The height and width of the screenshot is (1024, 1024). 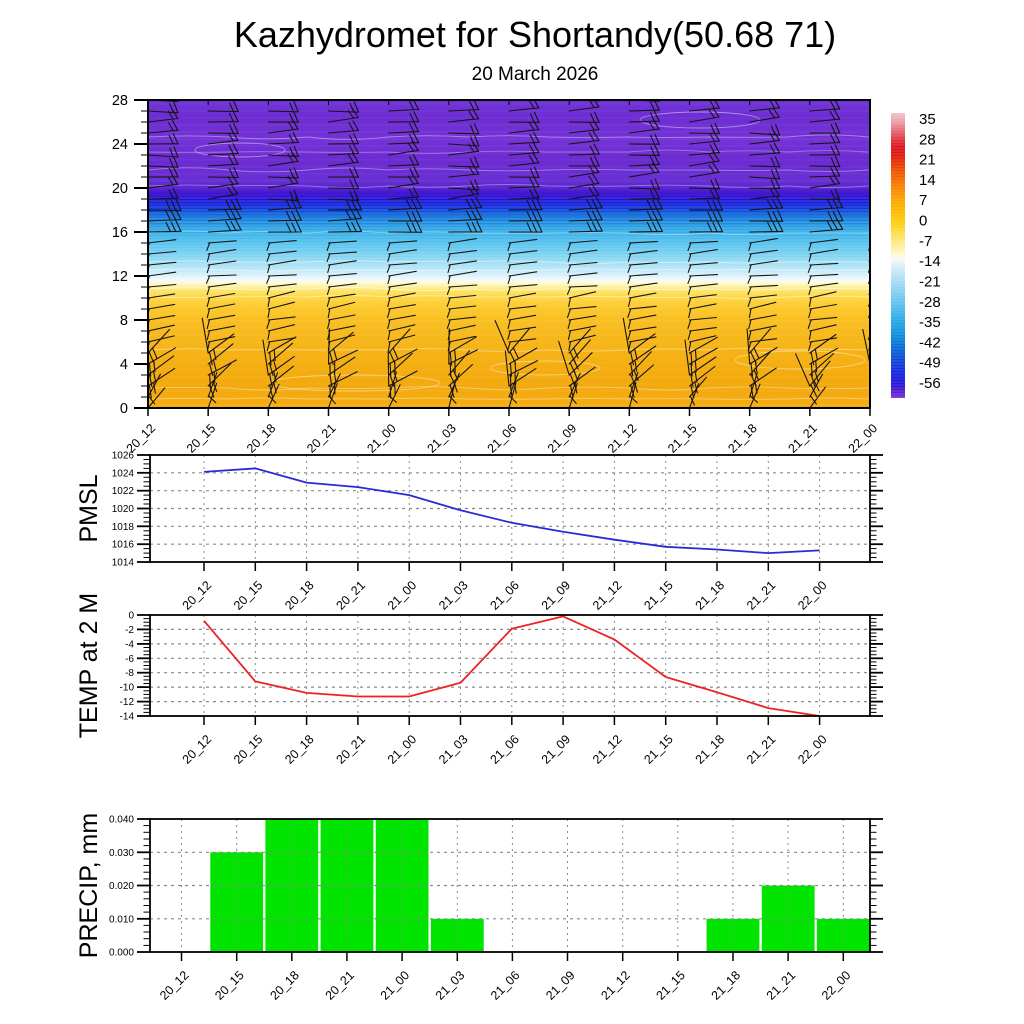 I want to click on pmsl-line, so click(x=511, y=510).